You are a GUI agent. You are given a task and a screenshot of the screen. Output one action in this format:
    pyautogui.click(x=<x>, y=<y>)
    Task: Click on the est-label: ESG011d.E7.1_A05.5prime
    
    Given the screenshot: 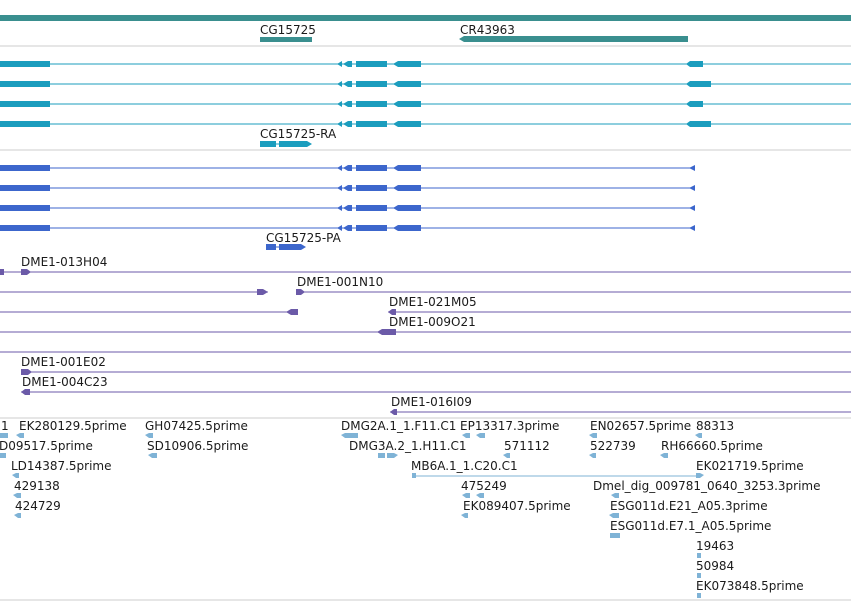 What is the action you would take?
    pyautogui.click(x=691, y=526)
    